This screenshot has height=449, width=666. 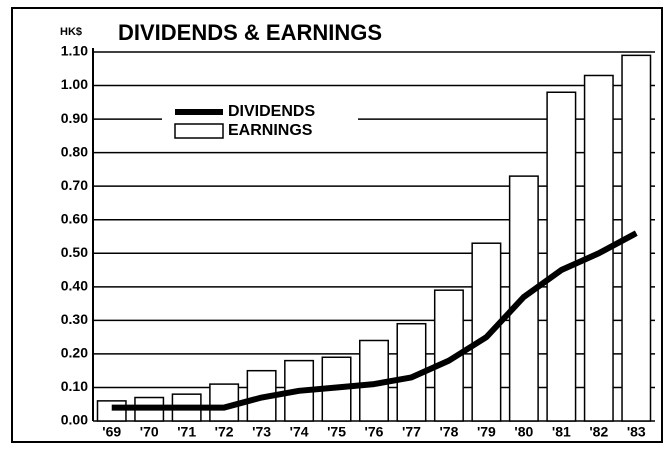 What do you see at coordinates (74, 319) in the screenshot?
I see `y-tick-label: 0.30` at bounding box center [74, 319].